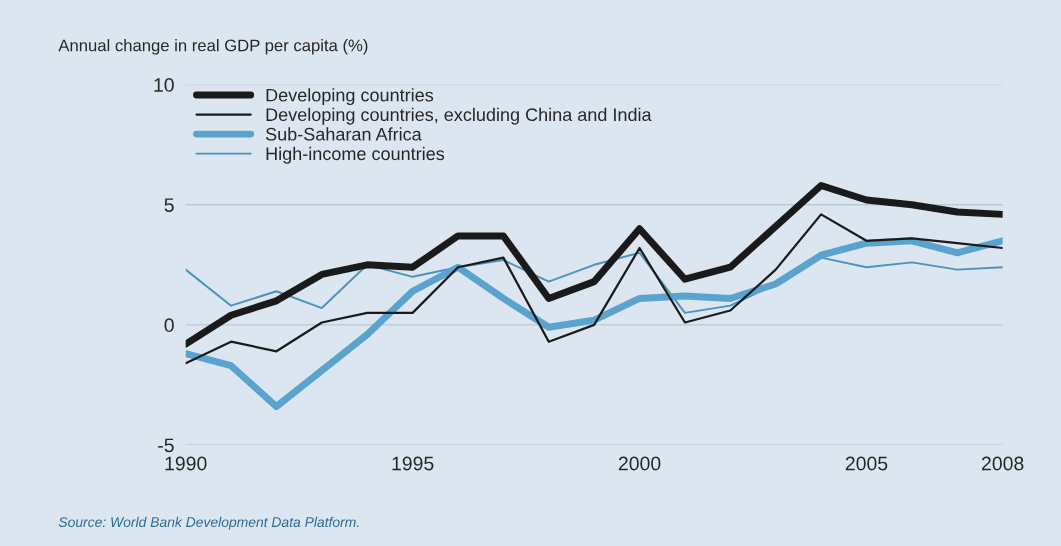  I want to click on x-tick-label: 1995, so click(413, 463).